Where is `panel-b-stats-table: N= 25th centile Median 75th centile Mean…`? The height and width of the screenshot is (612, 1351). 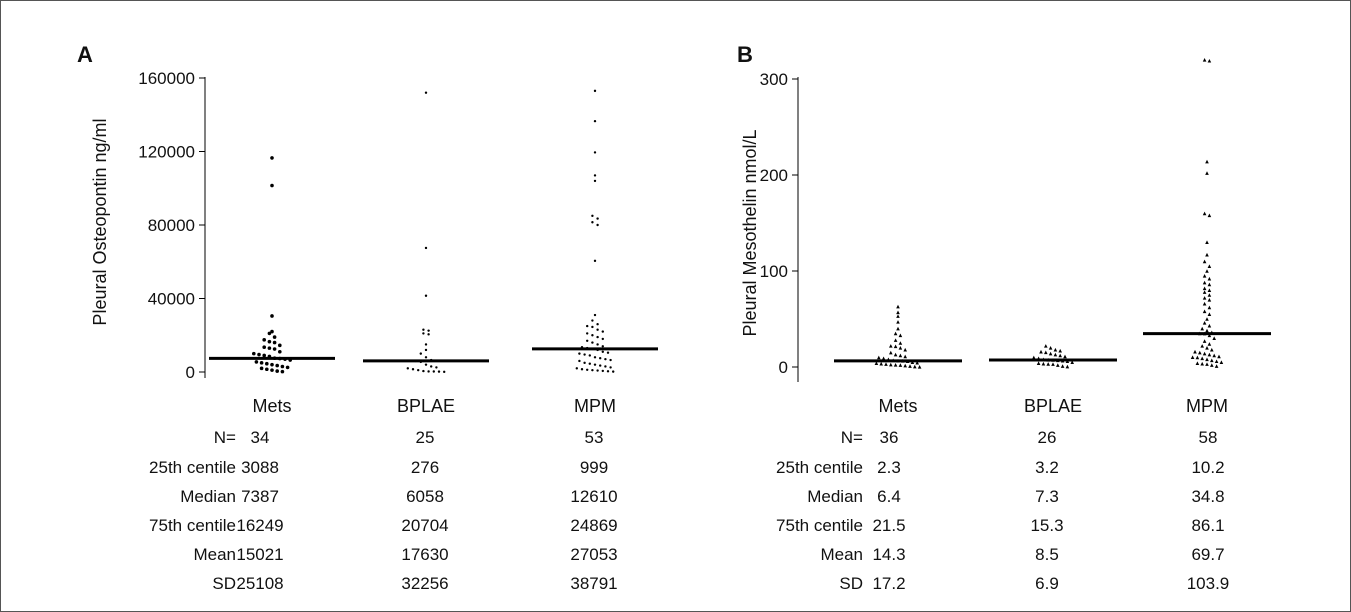
panel-b-stats-table: N= 25th centile Median 75th centile Mean… is located at coordinates (1002, 510).